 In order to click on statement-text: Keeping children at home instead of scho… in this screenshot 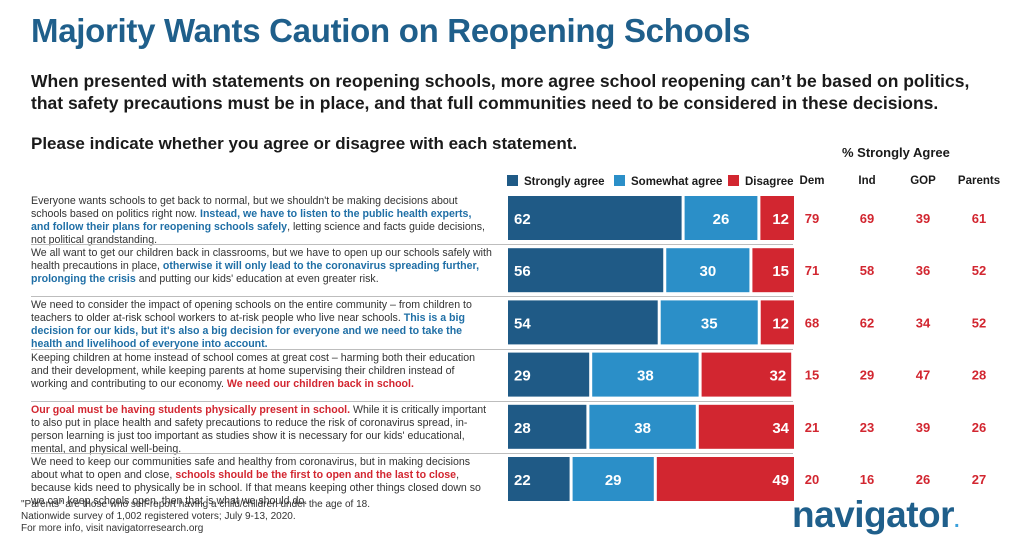, I will do `click(262, 371)`.